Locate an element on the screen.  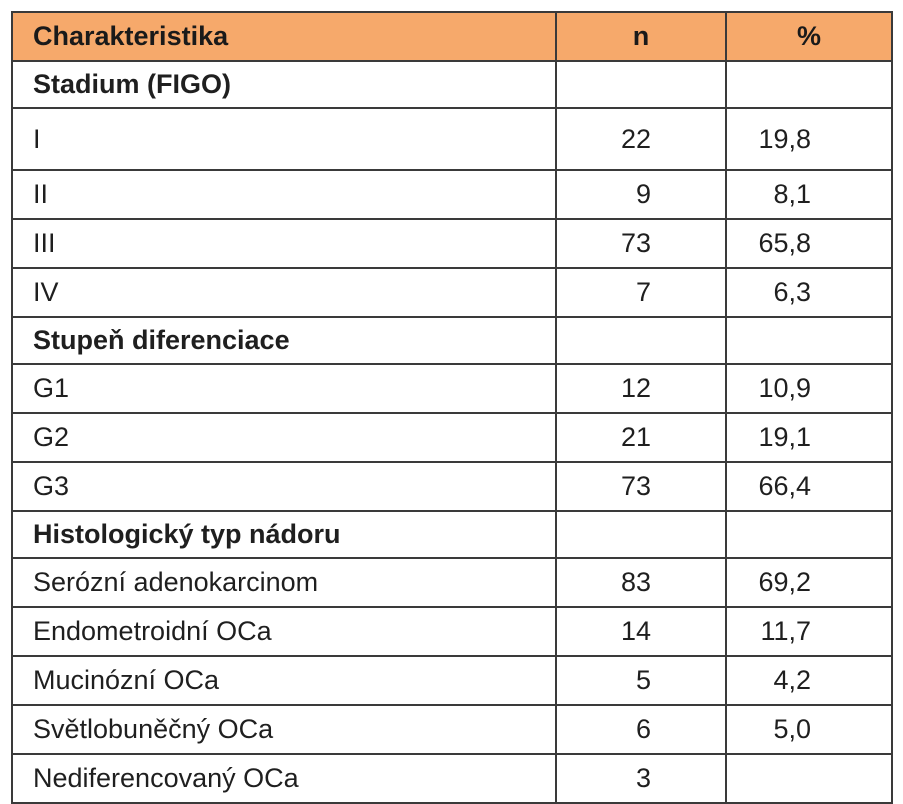
table-header-row: Charakteristika n % is located at coordinates (452, 36).